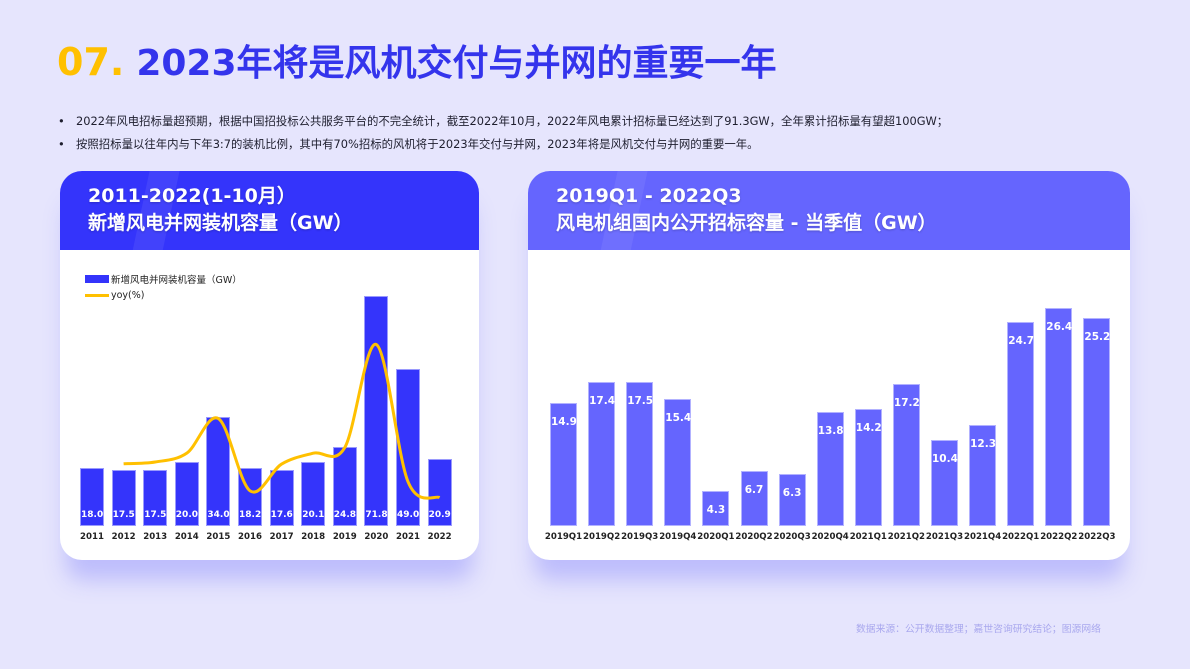 This screenshot has width=1190, height=669. Describe the element at coordinates (345, 515) in the screenshot. I see `bar-value-label: 24.8` at that location.